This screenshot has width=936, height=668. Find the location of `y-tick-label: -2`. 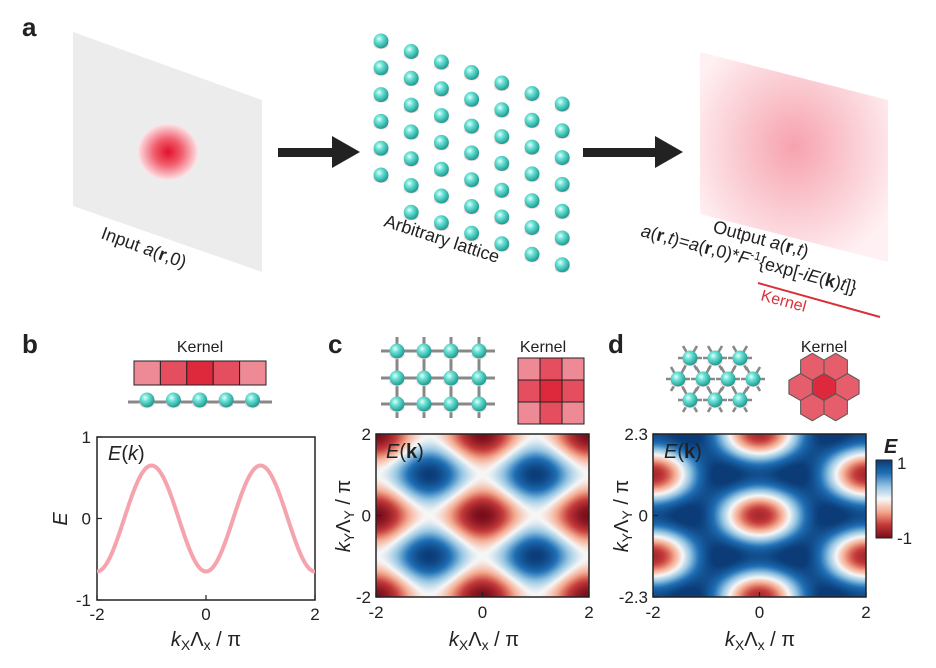

y-tick-label: -2 is located at coordinates (363, 597).